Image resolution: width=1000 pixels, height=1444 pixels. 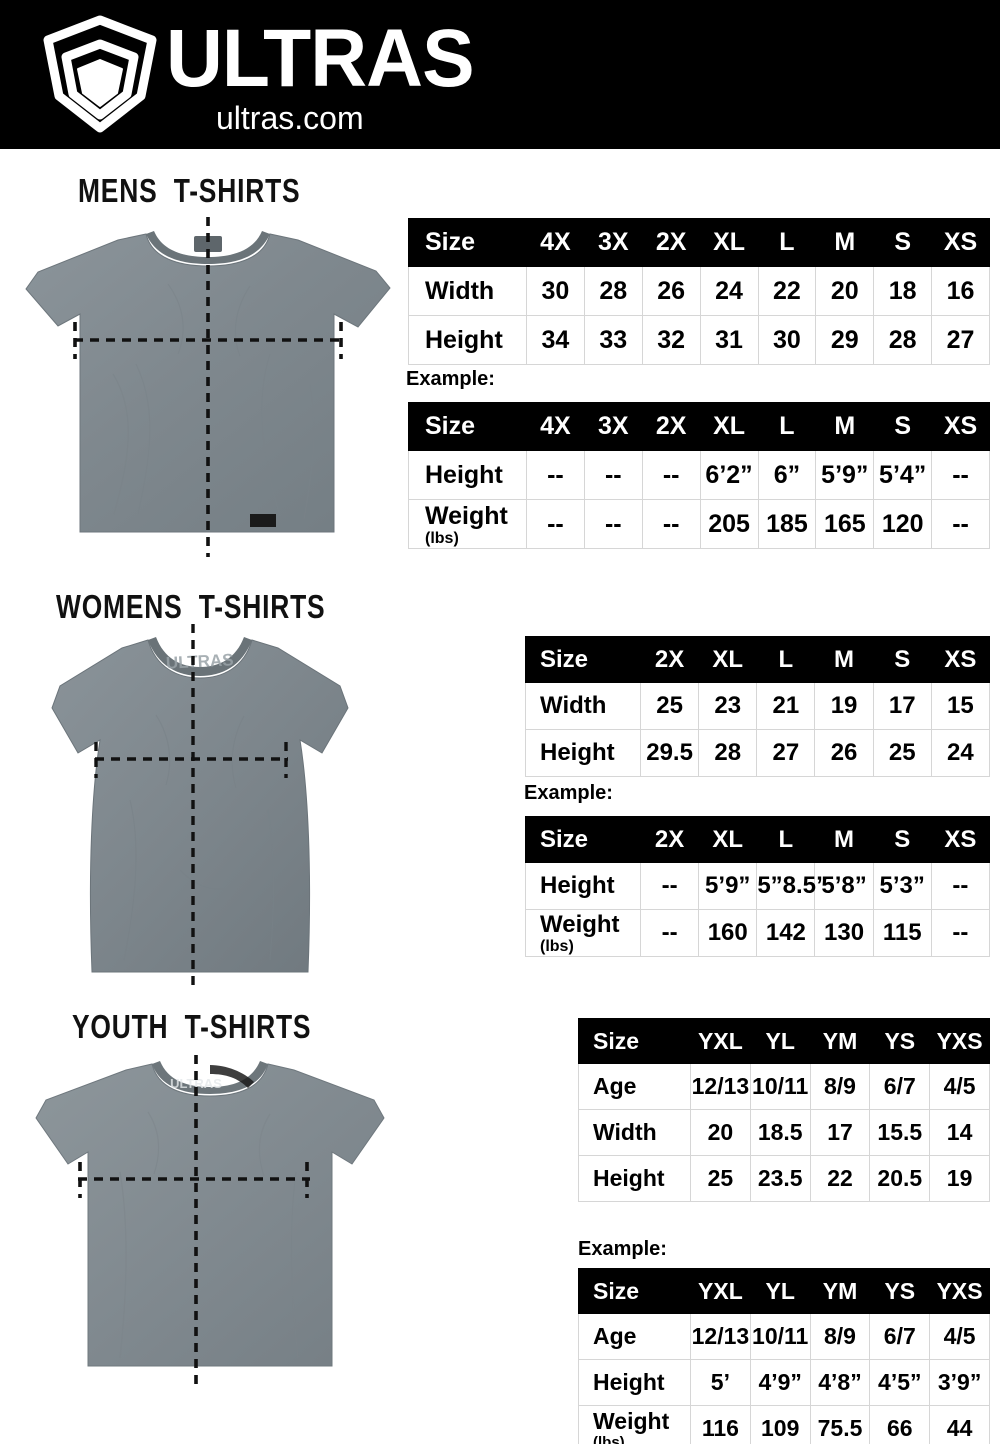 What do you see at coordinates (903, 291) in the screenshot?
I see `data-cell: 18` at bounding box center [903, 291].